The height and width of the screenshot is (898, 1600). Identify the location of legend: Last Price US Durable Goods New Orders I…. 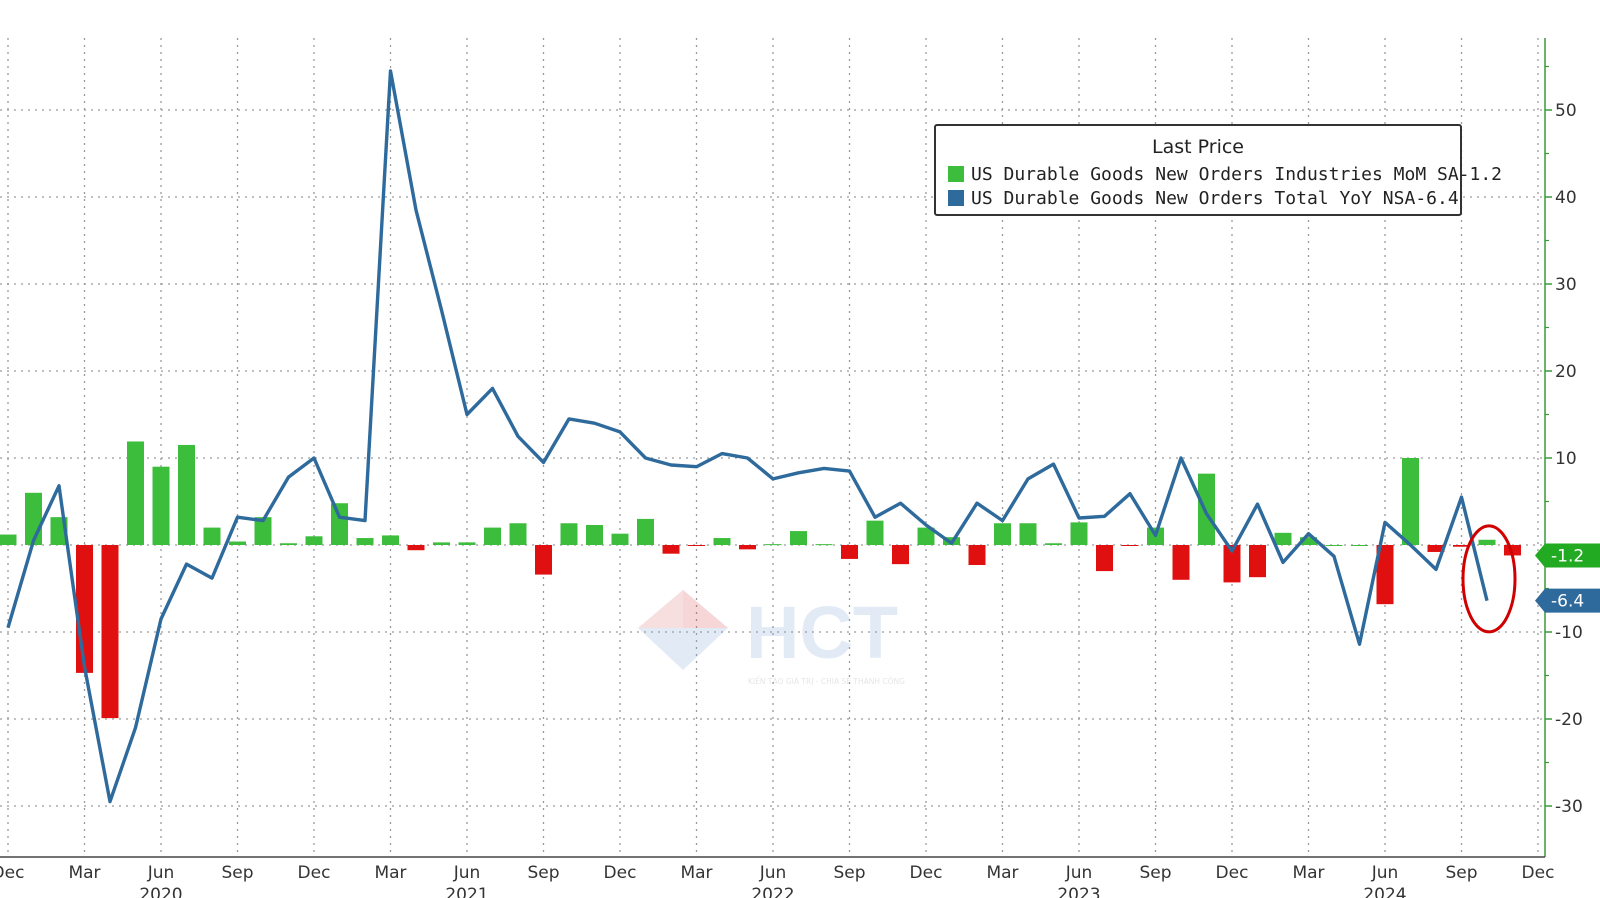
(1218, 170).